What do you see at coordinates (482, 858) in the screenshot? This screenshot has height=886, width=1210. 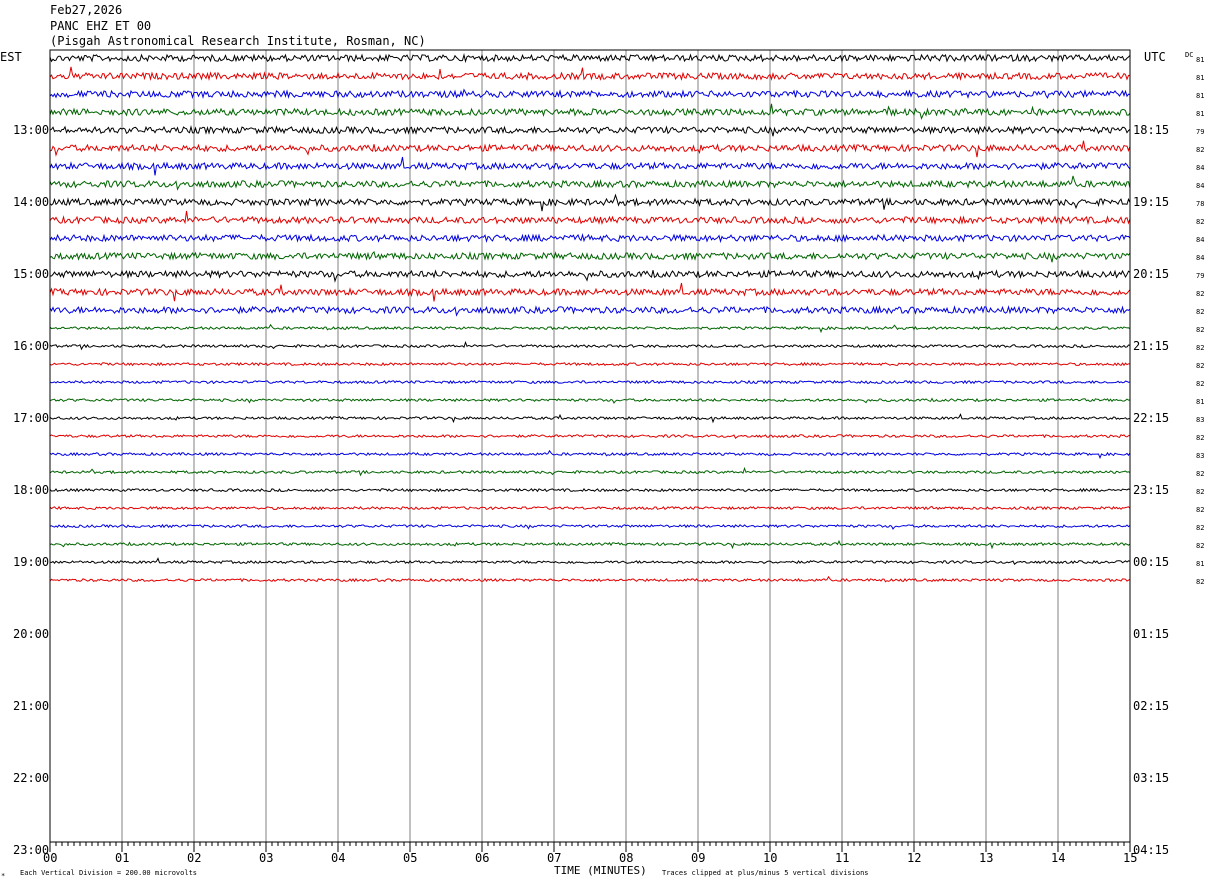 I see `x-tick-label: 06` at bounding box center [482, 858].